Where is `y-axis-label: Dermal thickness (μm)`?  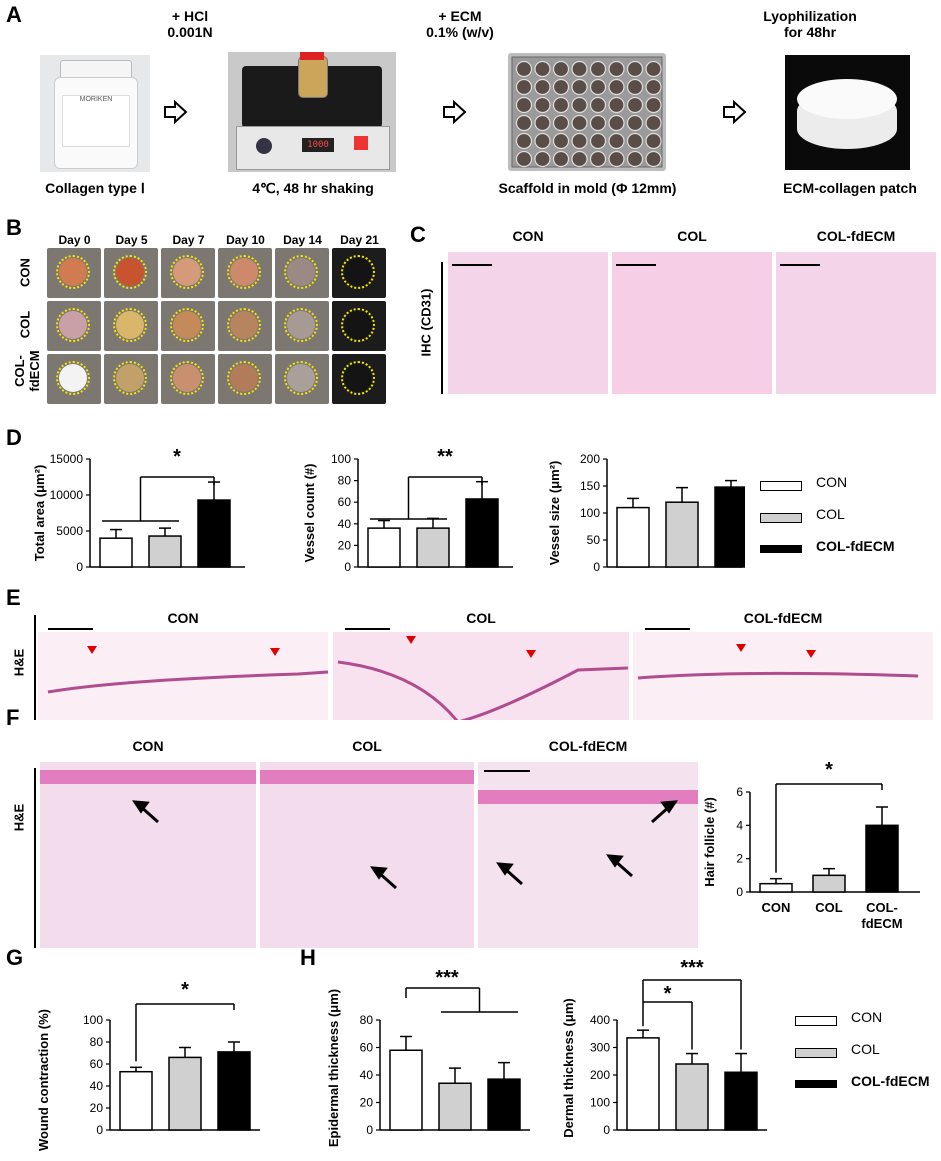
y-axis-label: Dermal thickness (μm) is located at coordinates (568, 1067).